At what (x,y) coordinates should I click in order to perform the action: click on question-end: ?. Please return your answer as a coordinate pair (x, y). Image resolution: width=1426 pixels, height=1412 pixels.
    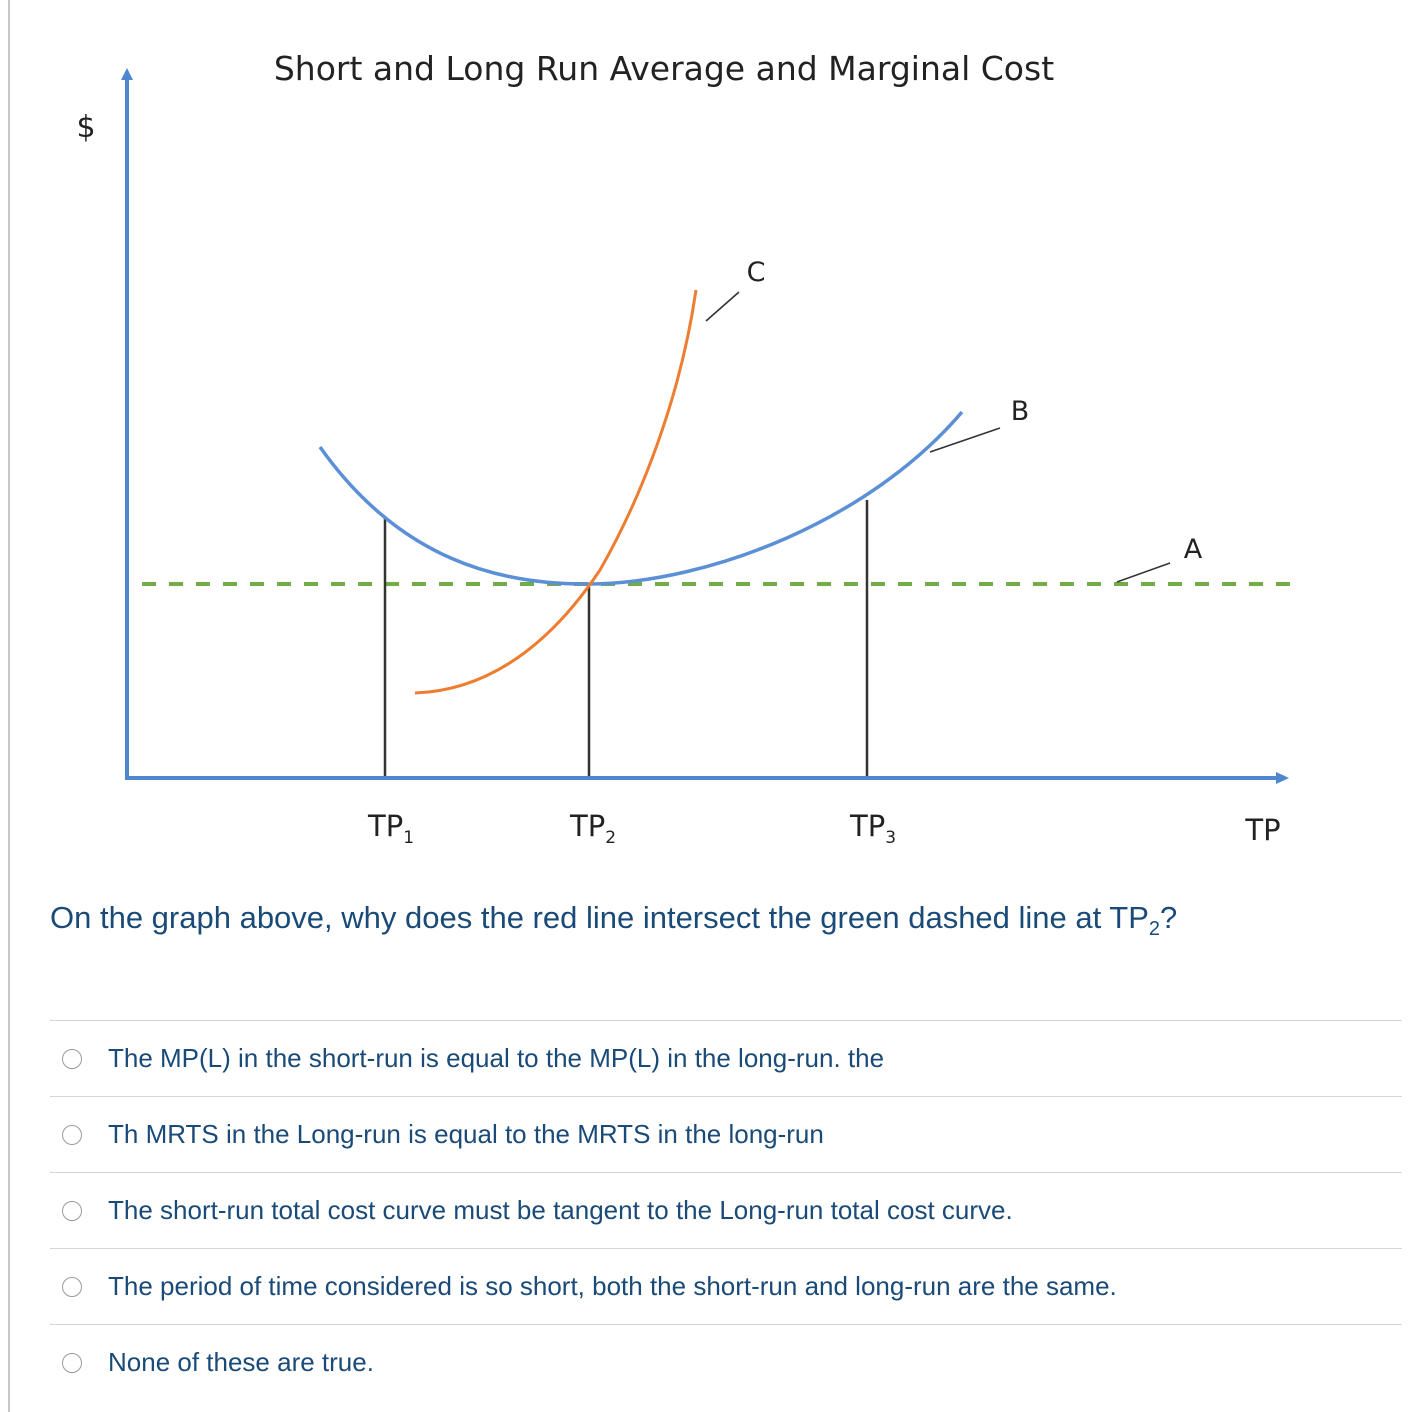
    Looking at the image, I should click on (1169, 917).